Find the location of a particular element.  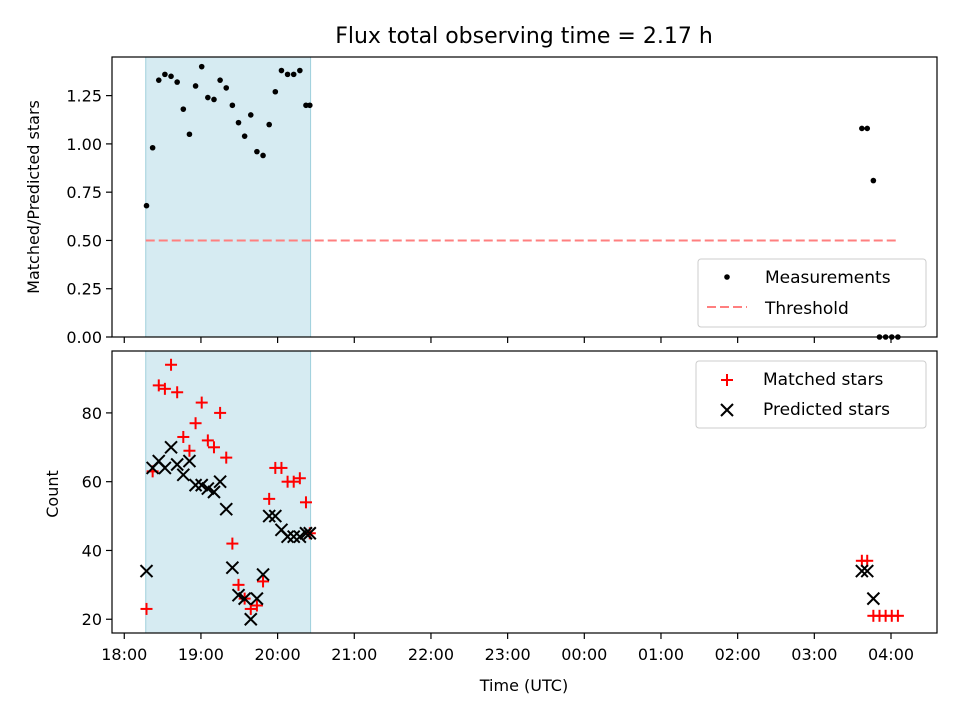

x-tick-label: 01:00 is located at coordinates (661, 654).